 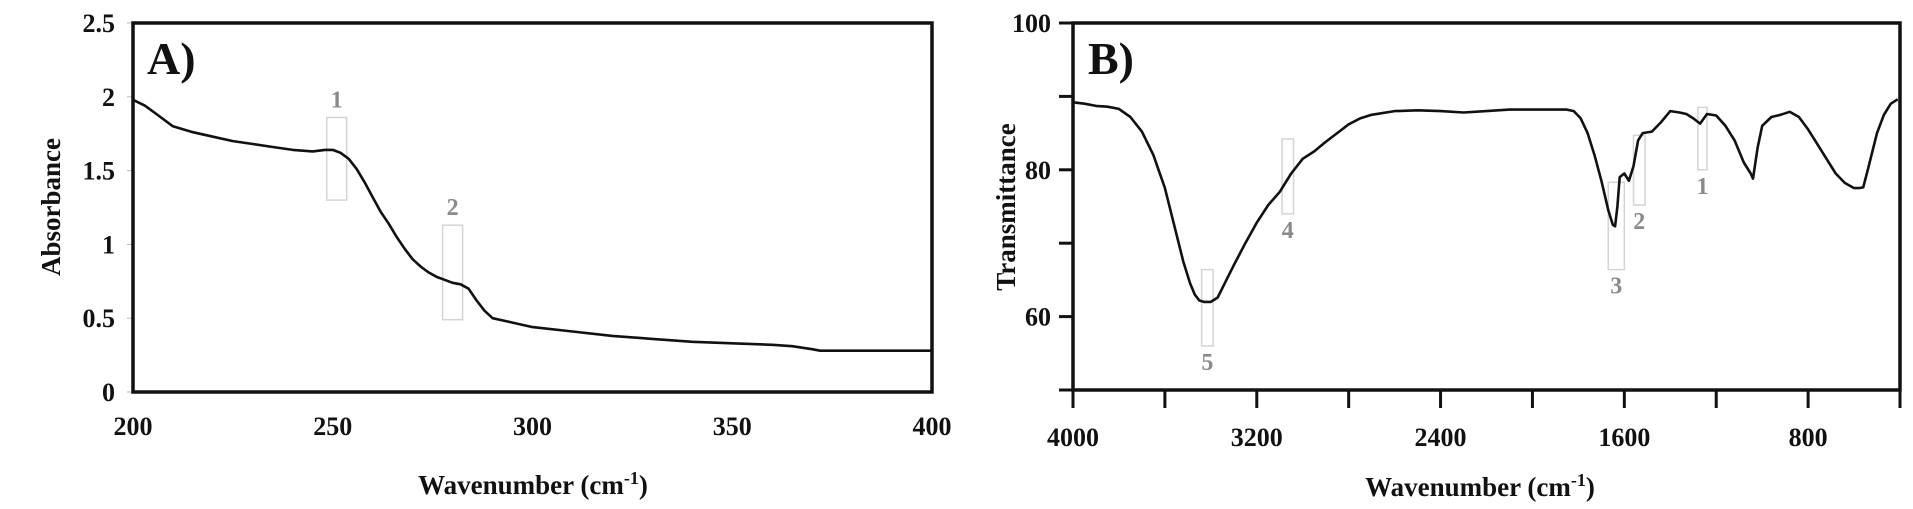 I want to click on x-tick-label: 4000, so click(x=1073, y=437).